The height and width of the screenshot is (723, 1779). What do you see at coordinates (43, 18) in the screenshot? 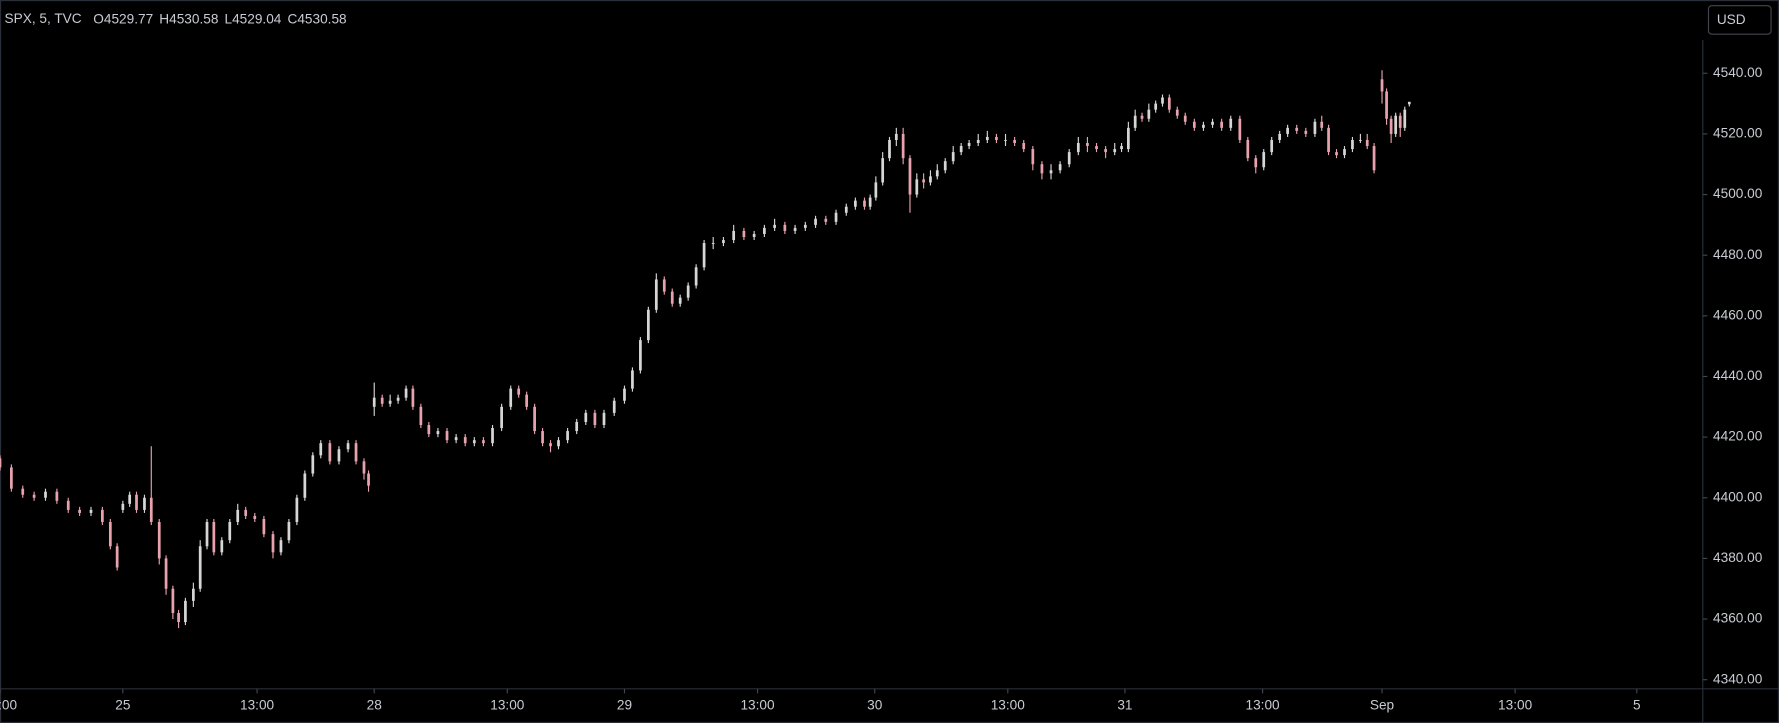
I see `symbol: SPX, 5, TVC` at bounding box center [43, 18].